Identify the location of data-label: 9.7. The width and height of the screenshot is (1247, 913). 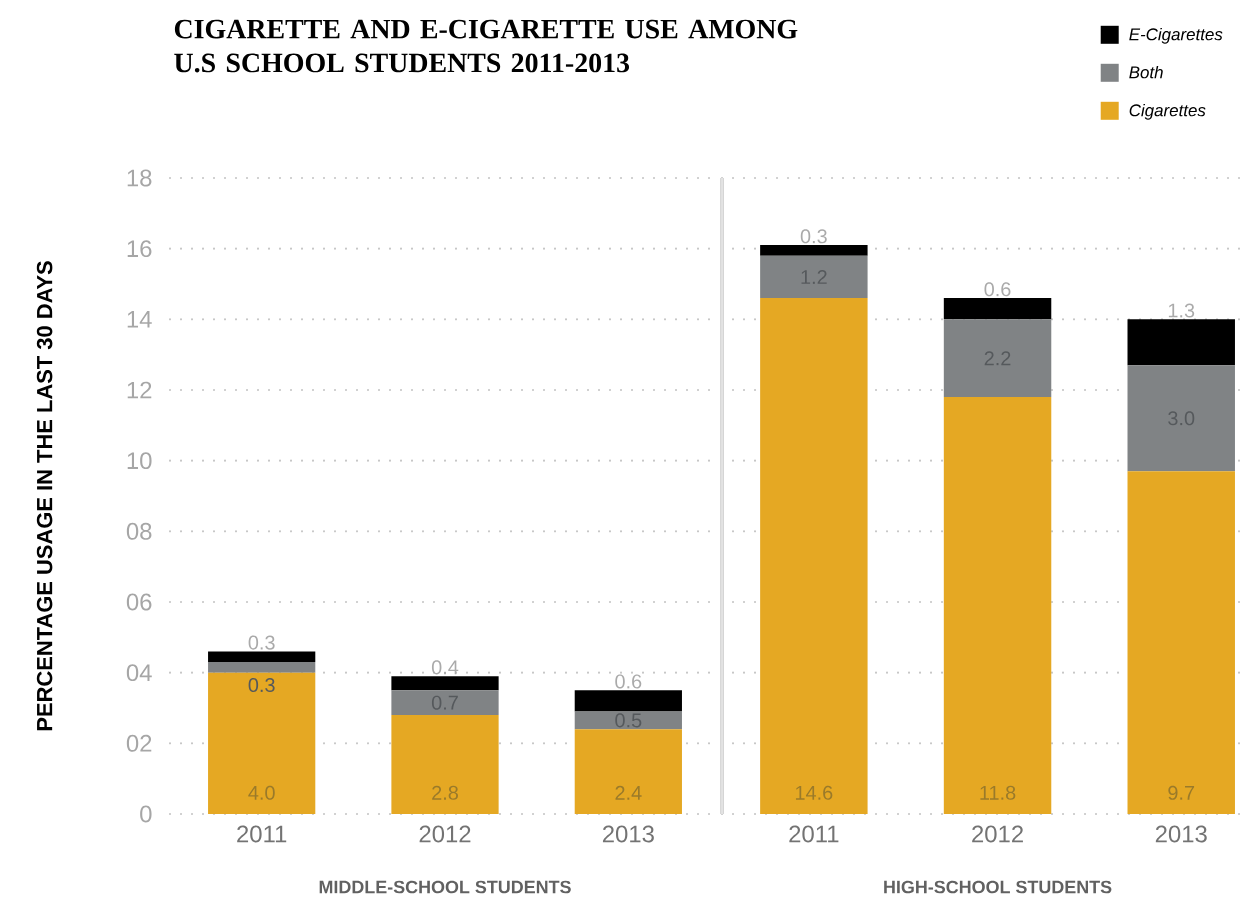
(1181, 792).